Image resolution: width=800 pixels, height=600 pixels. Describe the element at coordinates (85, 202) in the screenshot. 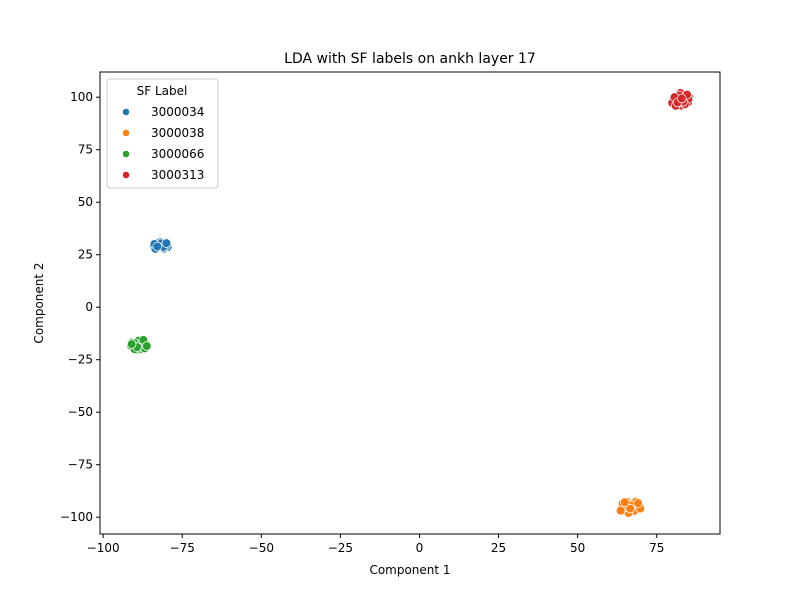

I see `y-tick-label: 50` at that location.